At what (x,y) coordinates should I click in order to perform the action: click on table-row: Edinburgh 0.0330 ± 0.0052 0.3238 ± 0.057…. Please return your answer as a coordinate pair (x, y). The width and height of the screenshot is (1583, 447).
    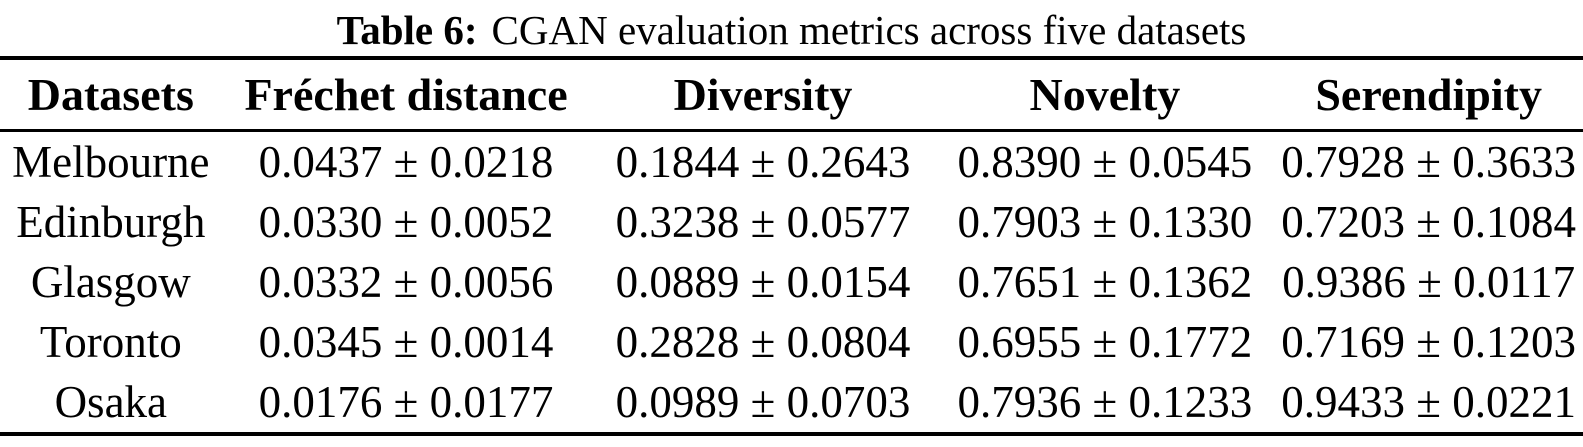
    Looking at the image, I should click on (791, 222).